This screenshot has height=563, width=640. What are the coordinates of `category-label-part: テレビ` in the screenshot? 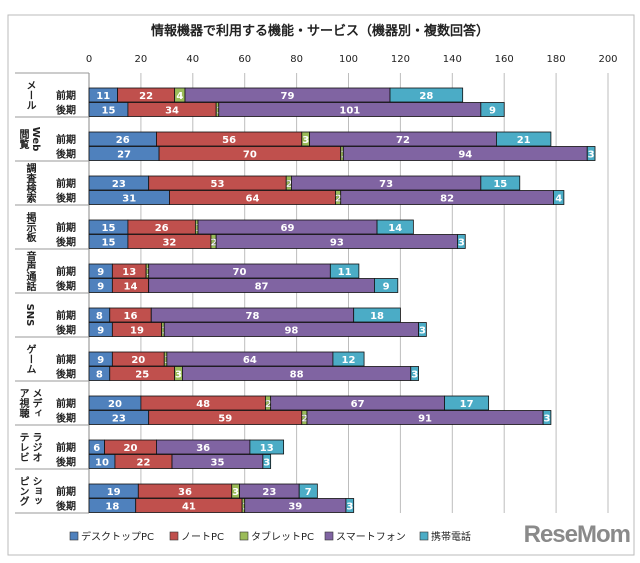 It's located at (23, 447).